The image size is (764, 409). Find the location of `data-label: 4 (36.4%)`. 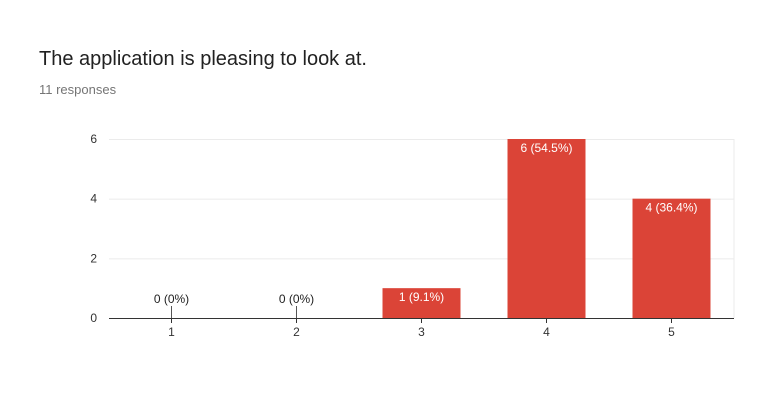

data-label: 4 (36.4%) is located at coordinates (671, 208).